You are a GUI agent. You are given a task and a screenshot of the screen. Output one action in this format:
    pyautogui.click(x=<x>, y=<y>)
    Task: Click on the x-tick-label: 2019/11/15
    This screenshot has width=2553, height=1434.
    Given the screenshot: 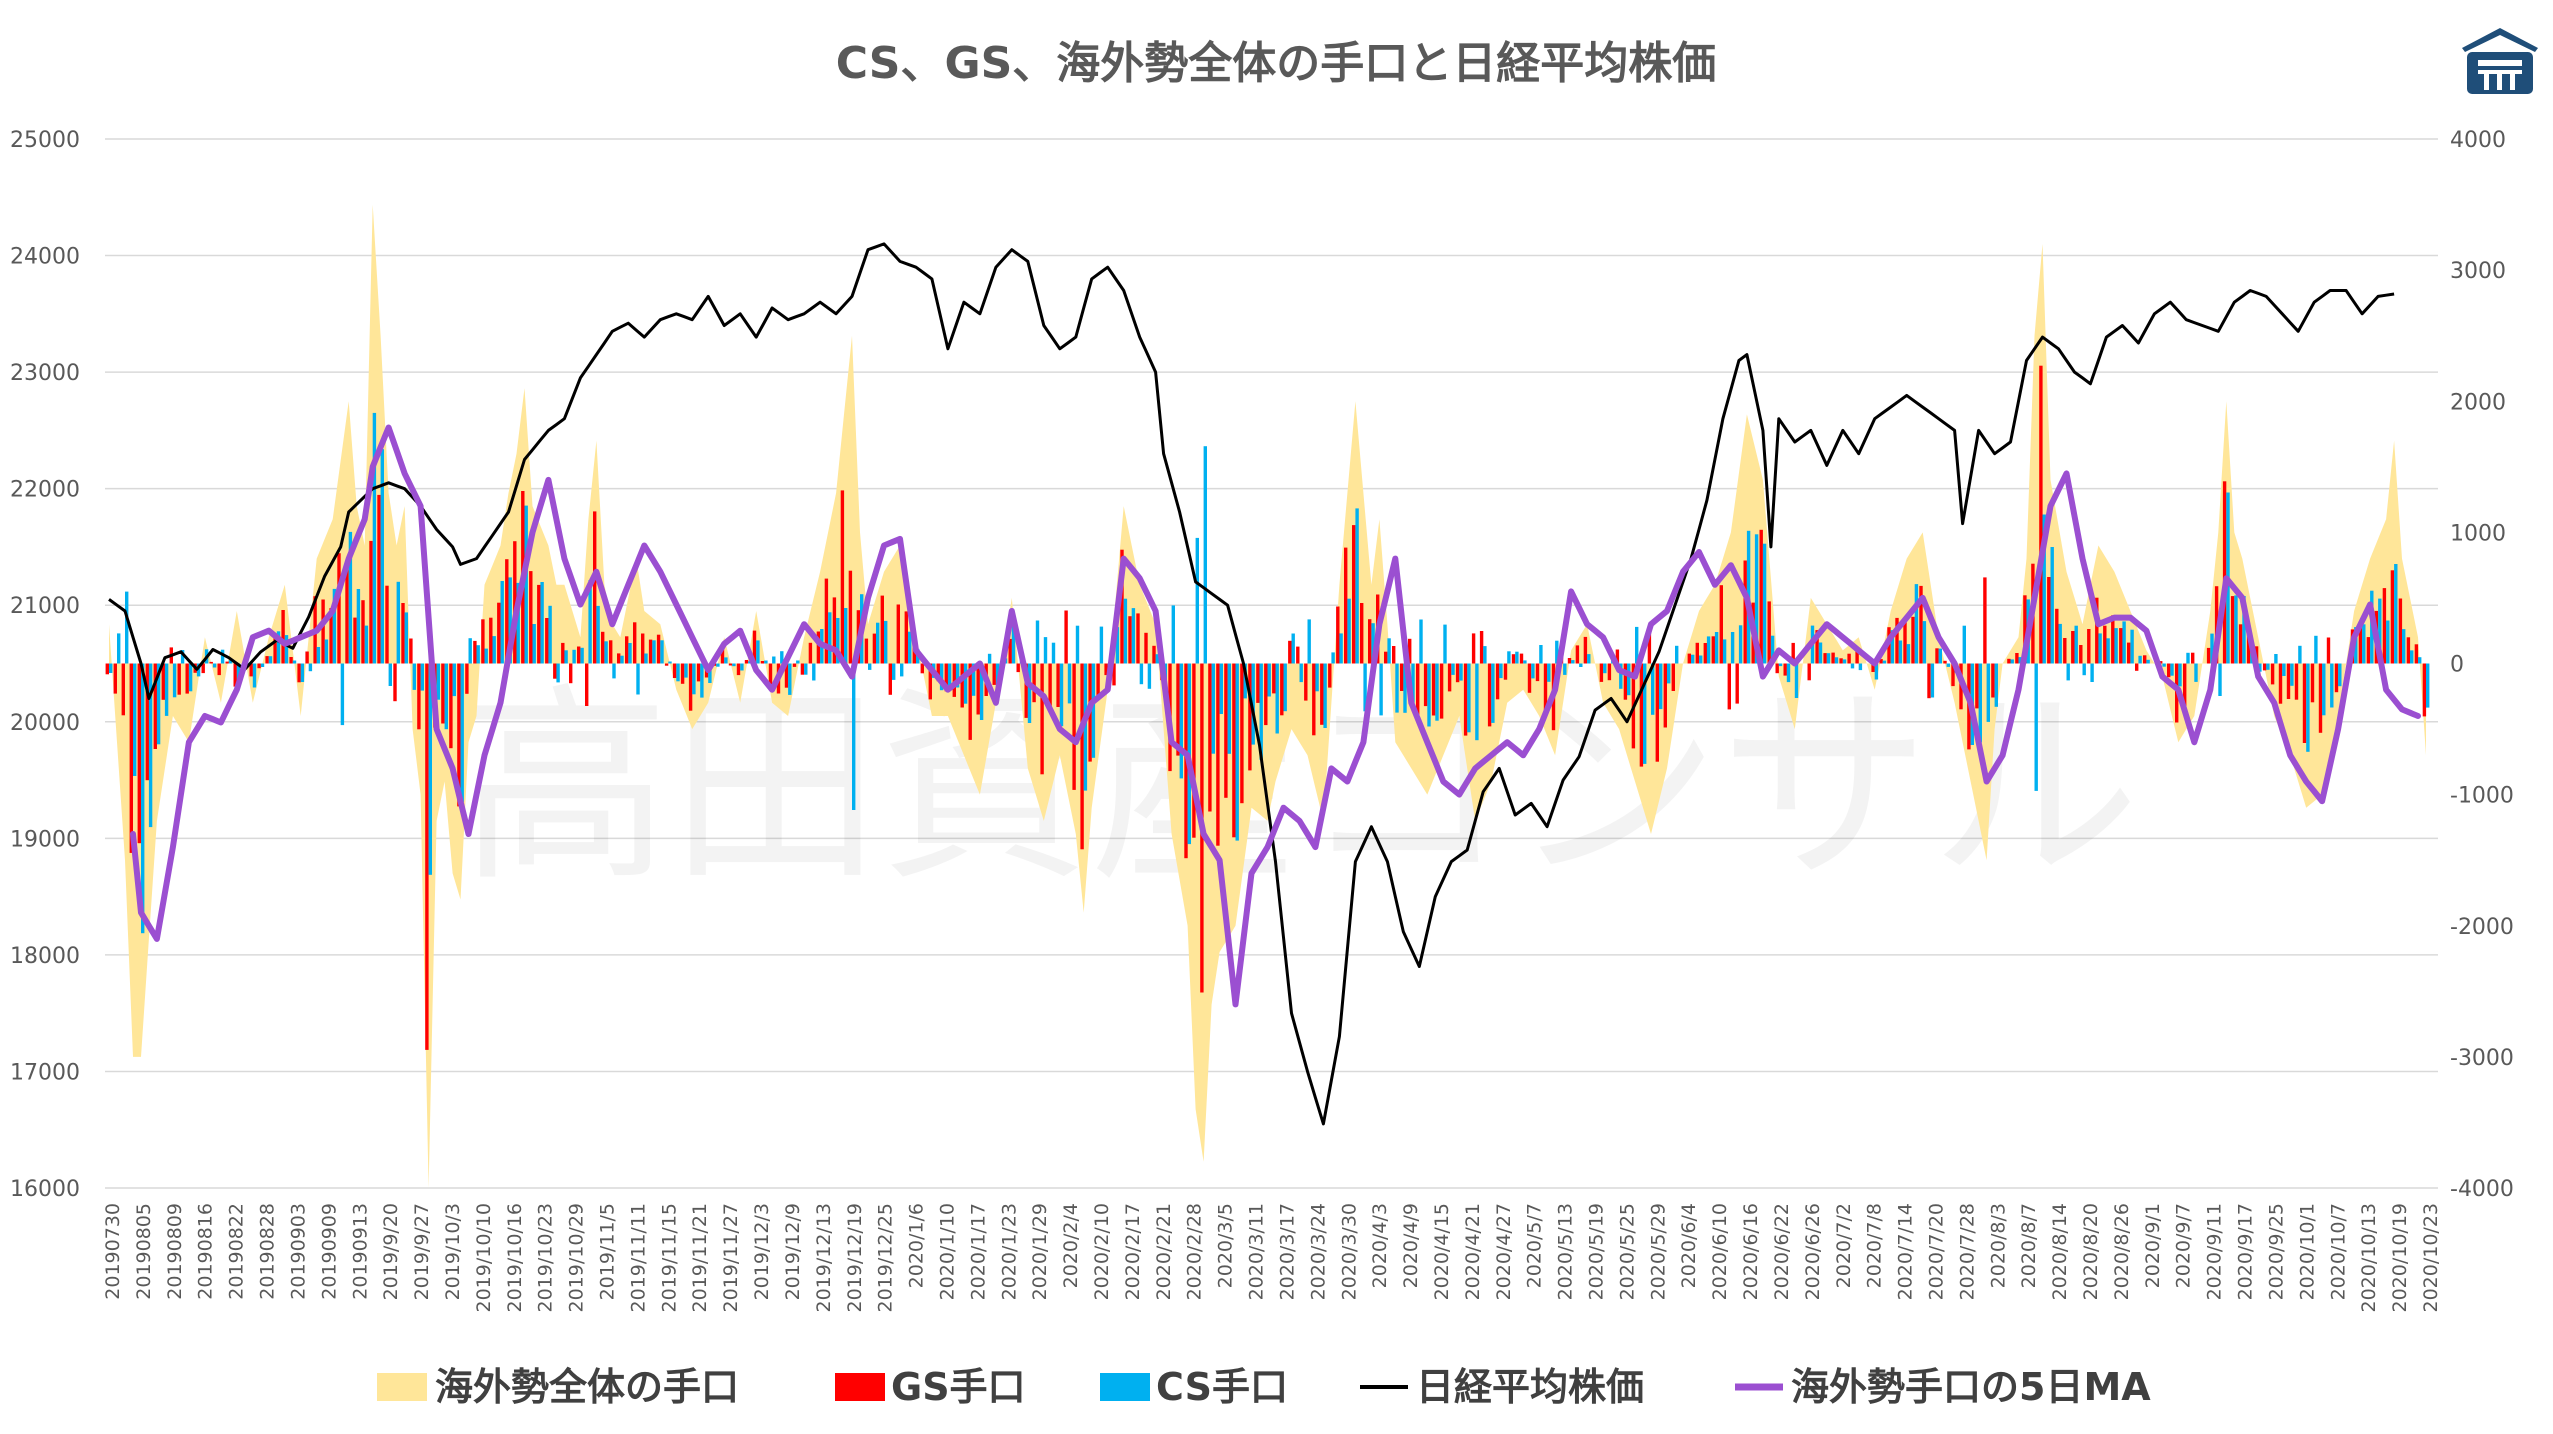 What is the action you would take?
    pyautogui.click(x=669, y=1258)
    